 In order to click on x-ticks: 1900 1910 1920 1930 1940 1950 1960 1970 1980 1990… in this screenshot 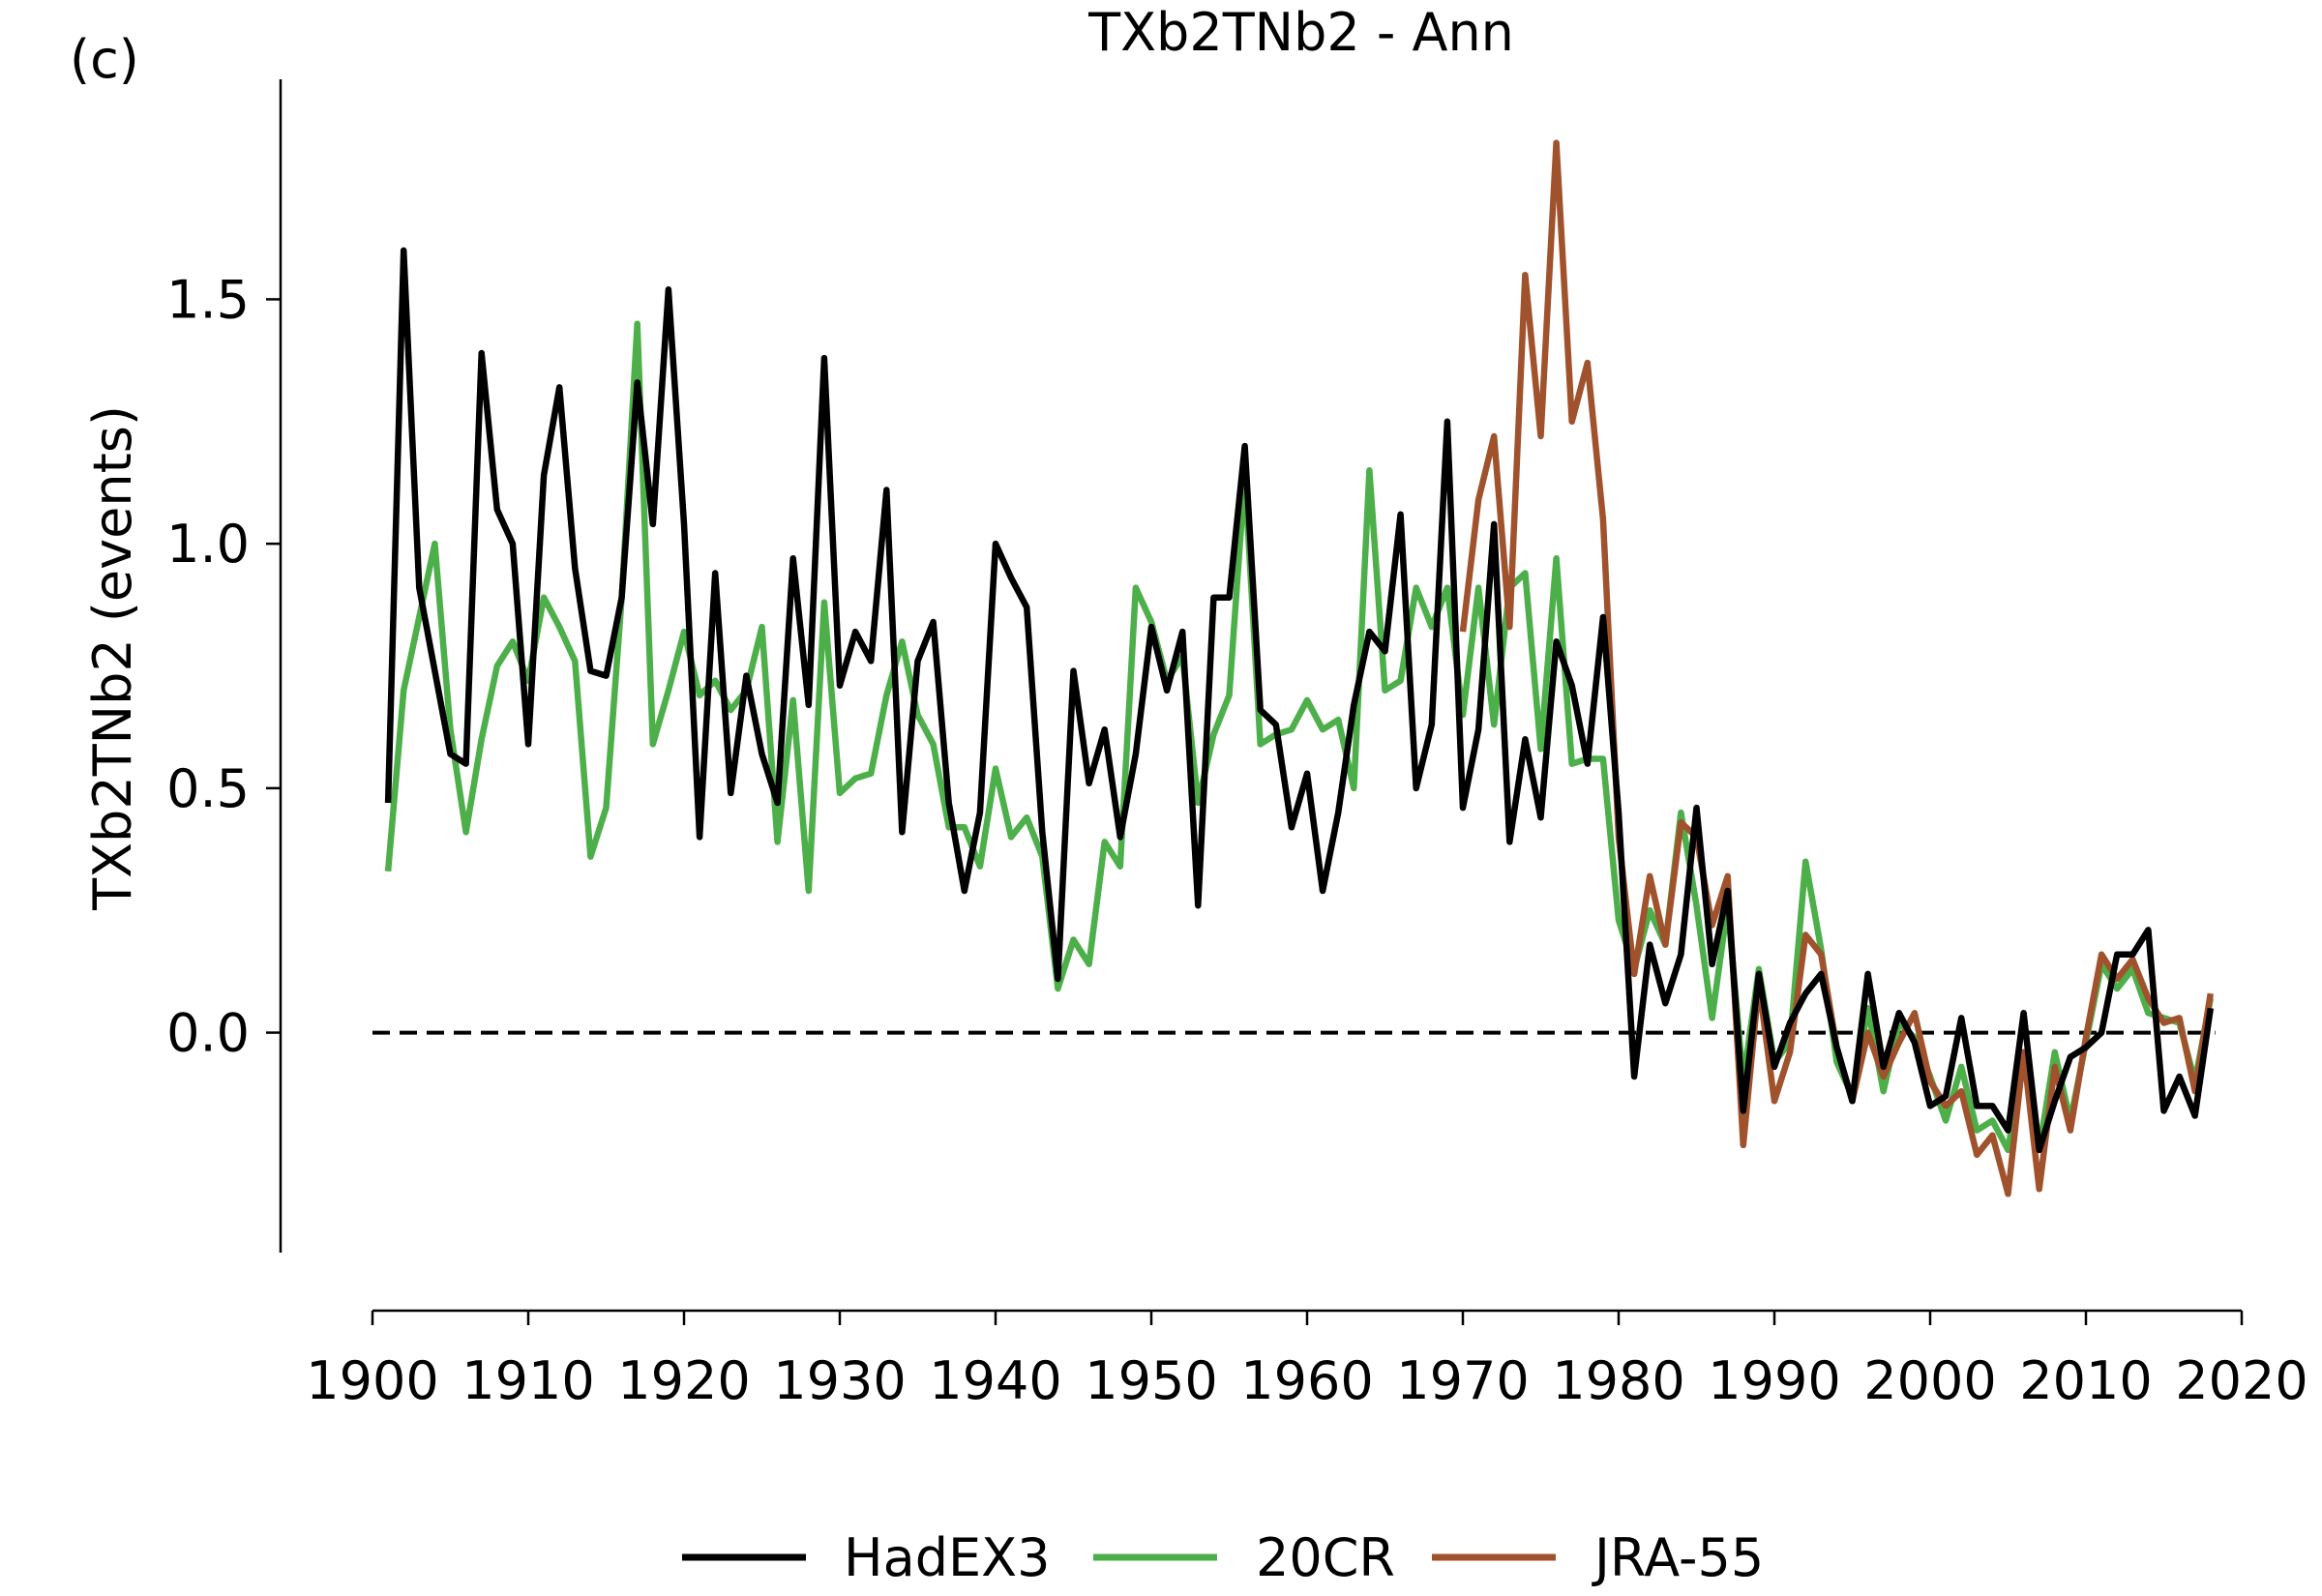, I will do `click(1307, 1361)`.